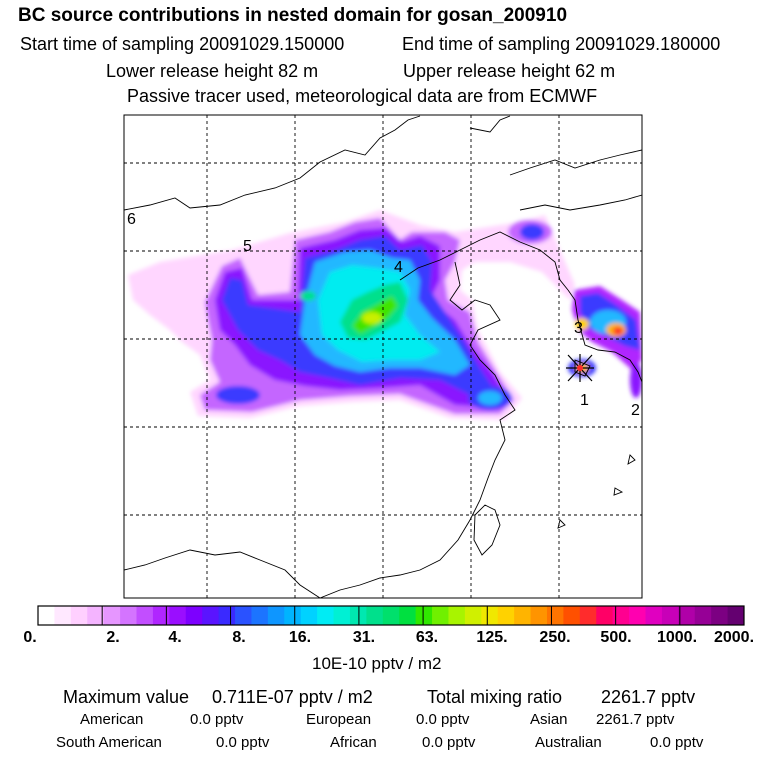  What do you see at coordinates (292, 697) in the screenshot?
I see `max-value: 0.711E-07 pptv / m2` at bounding box center [292, 697].